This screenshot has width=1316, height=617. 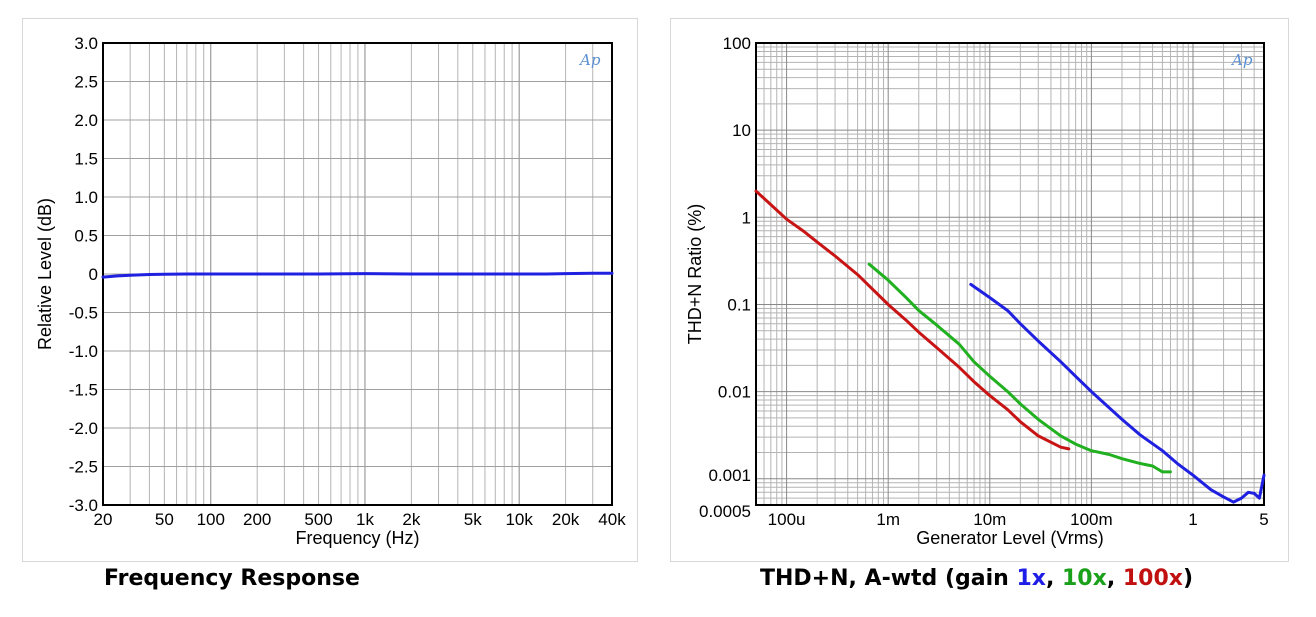 What do you see at coordinates (365, 519) in the screenshot?
I see `x-tick-label: 1k` at bounding box center [365, 519].